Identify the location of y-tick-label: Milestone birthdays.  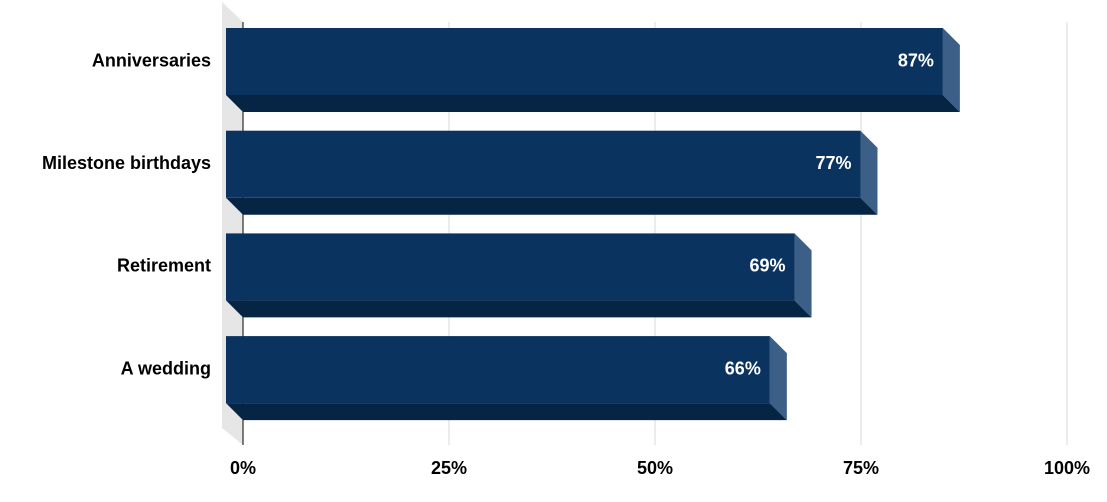
(126, 163).